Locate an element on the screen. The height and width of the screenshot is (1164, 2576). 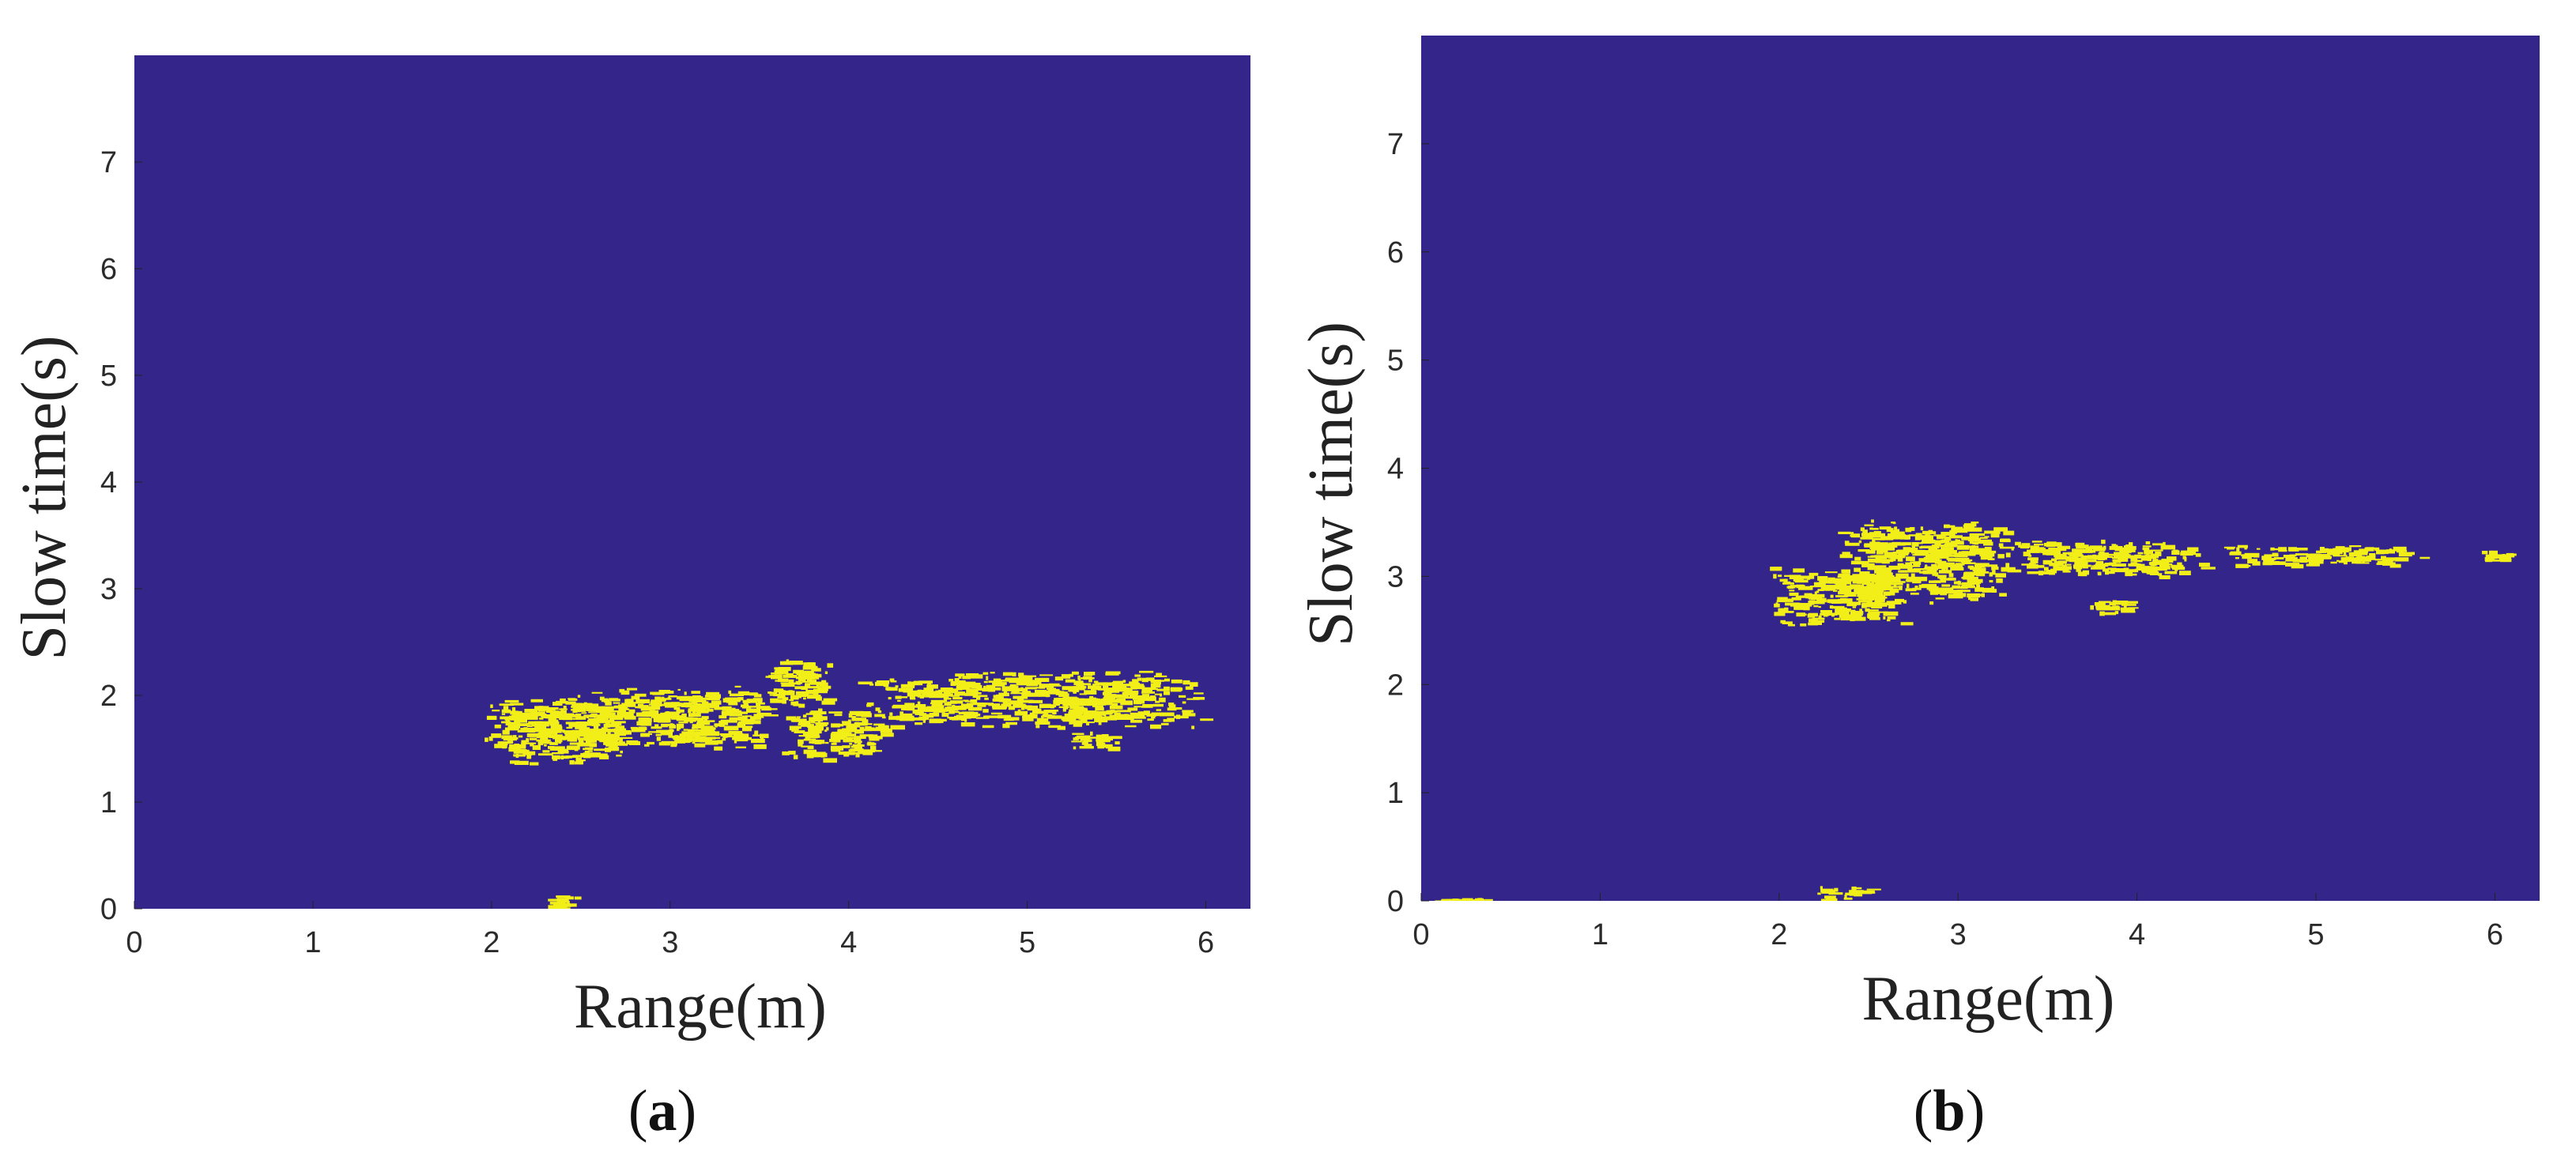
y-tick-label: 0 is located at coordinates (109, 909).